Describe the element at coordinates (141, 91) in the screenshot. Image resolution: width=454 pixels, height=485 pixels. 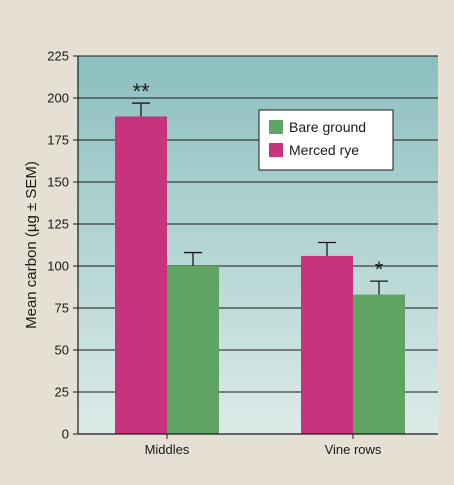
I see `significance-marker: **` at that location.